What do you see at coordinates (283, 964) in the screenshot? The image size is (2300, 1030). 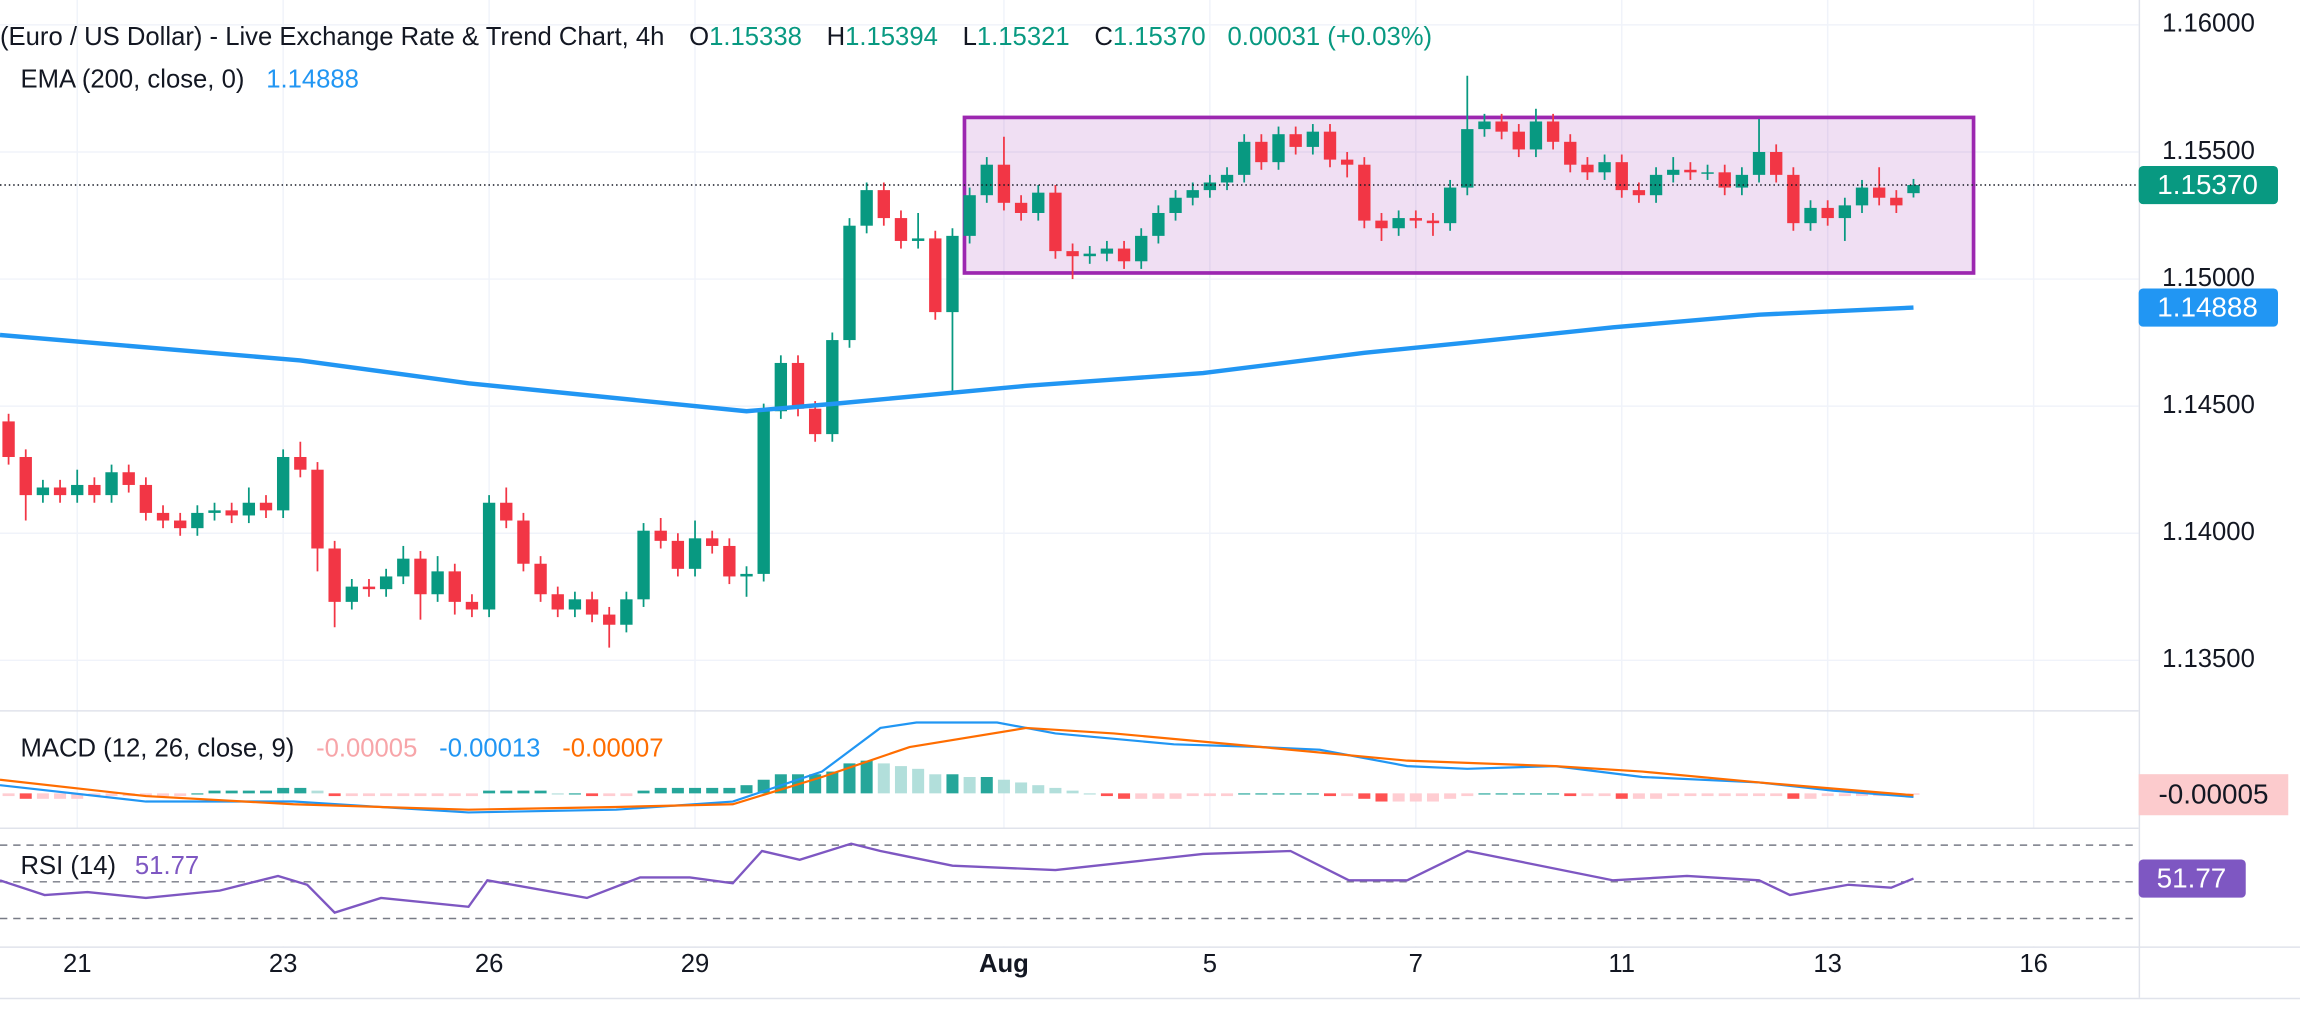 I see `x-tick-label: 23` at bounding box center [283, 964].